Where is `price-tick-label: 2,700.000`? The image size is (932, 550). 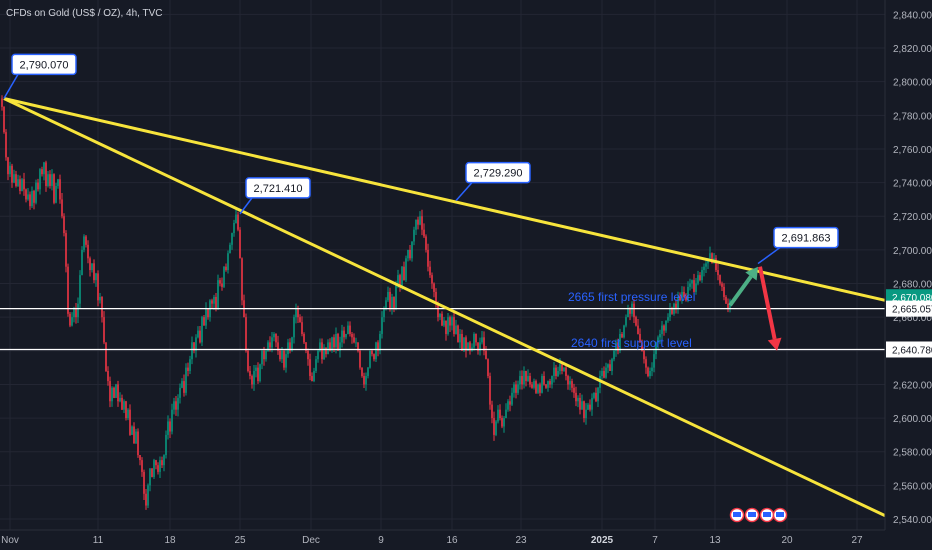
price-tick-label: 2,700.000 is located at coordinates (912, 251).